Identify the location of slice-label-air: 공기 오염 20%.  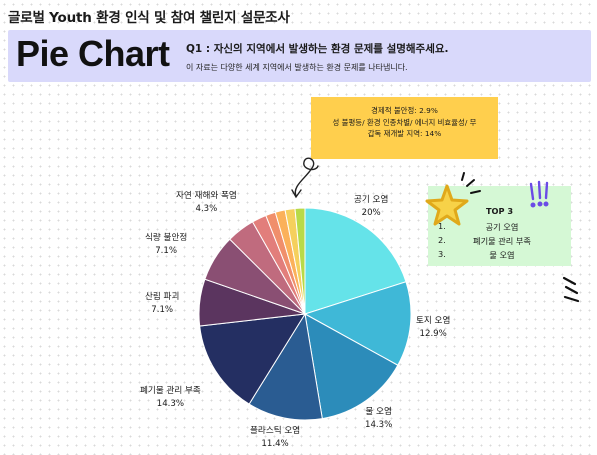
(371, 206).